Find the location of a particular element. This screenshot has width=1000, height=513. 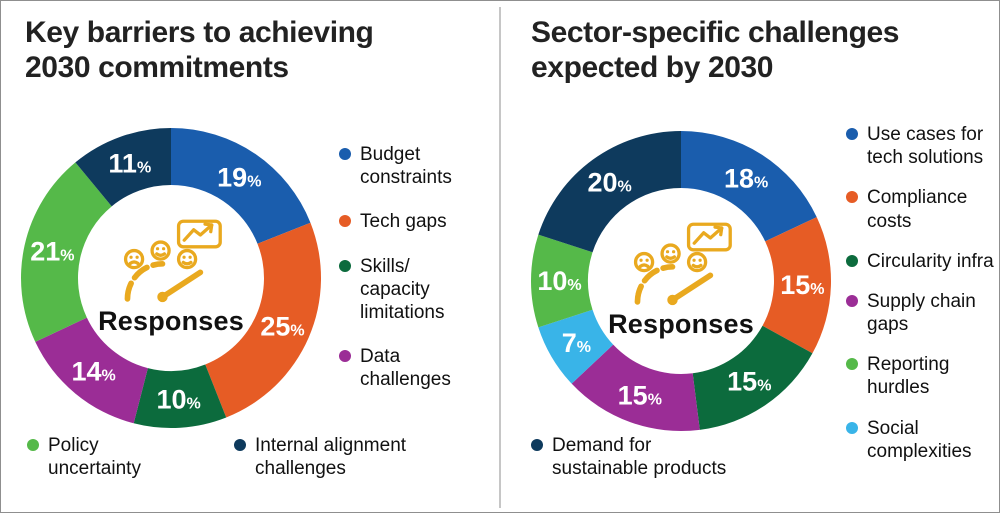

legend-item-reporting-hurdles: Reporting hurdles is located at coordinates (922, 376).